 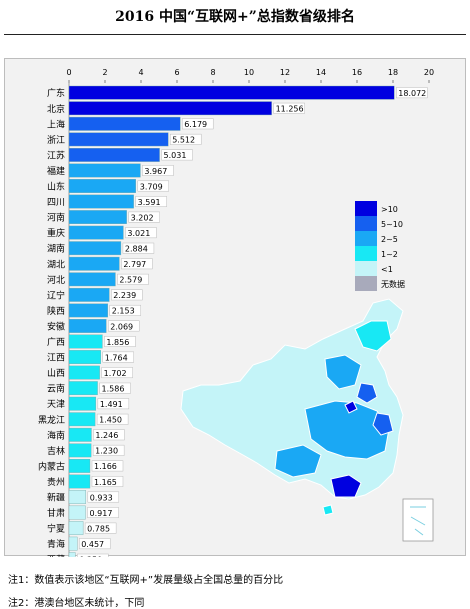 I want to click on value-label: 1.702, so click(x=115, y=373).